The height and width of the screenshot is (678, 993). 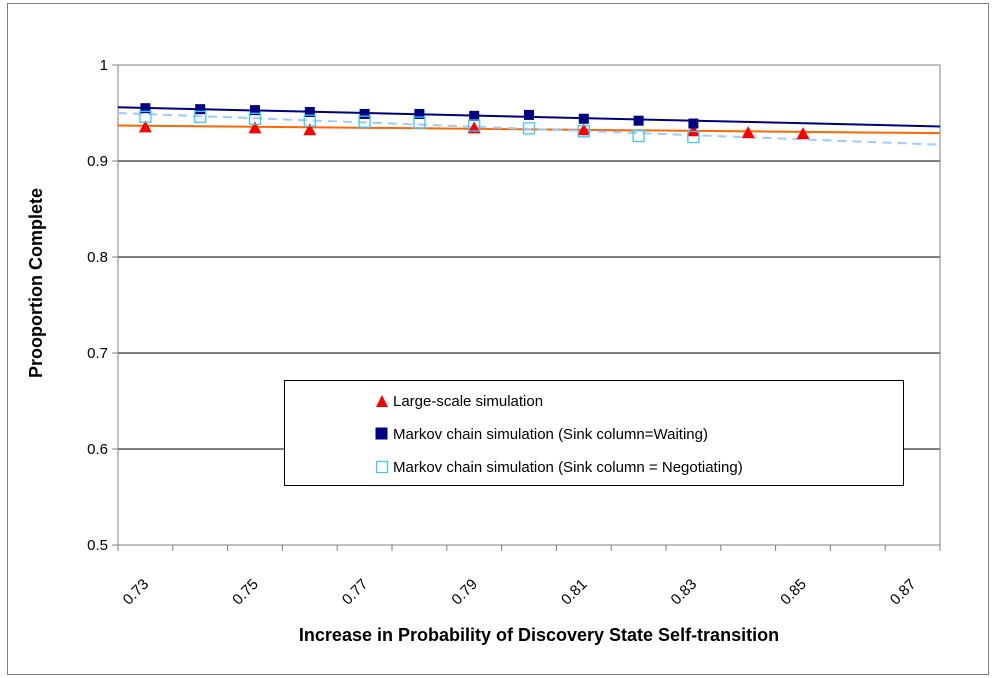 I want to click on filled-square-marker-icon, so click(x=381, y=433).